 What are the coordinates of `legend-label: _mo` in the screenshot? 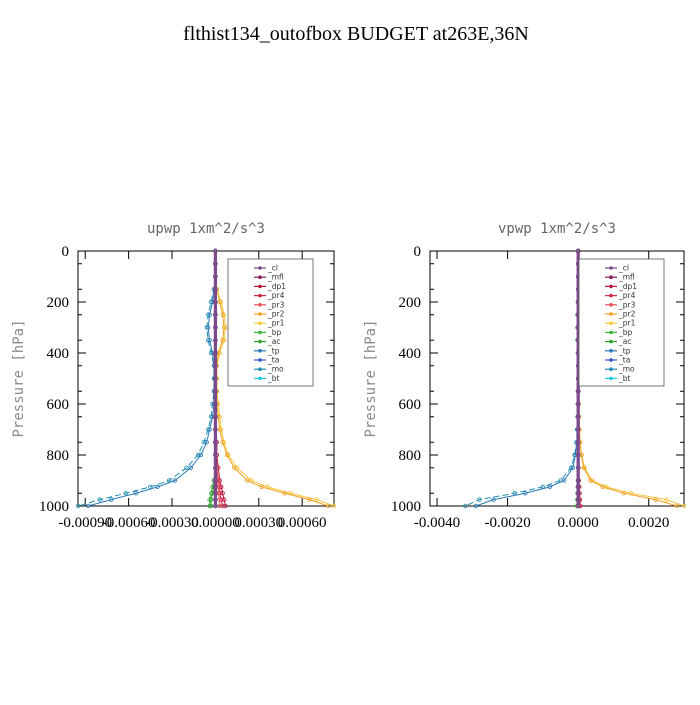 It's located at (275, 369).